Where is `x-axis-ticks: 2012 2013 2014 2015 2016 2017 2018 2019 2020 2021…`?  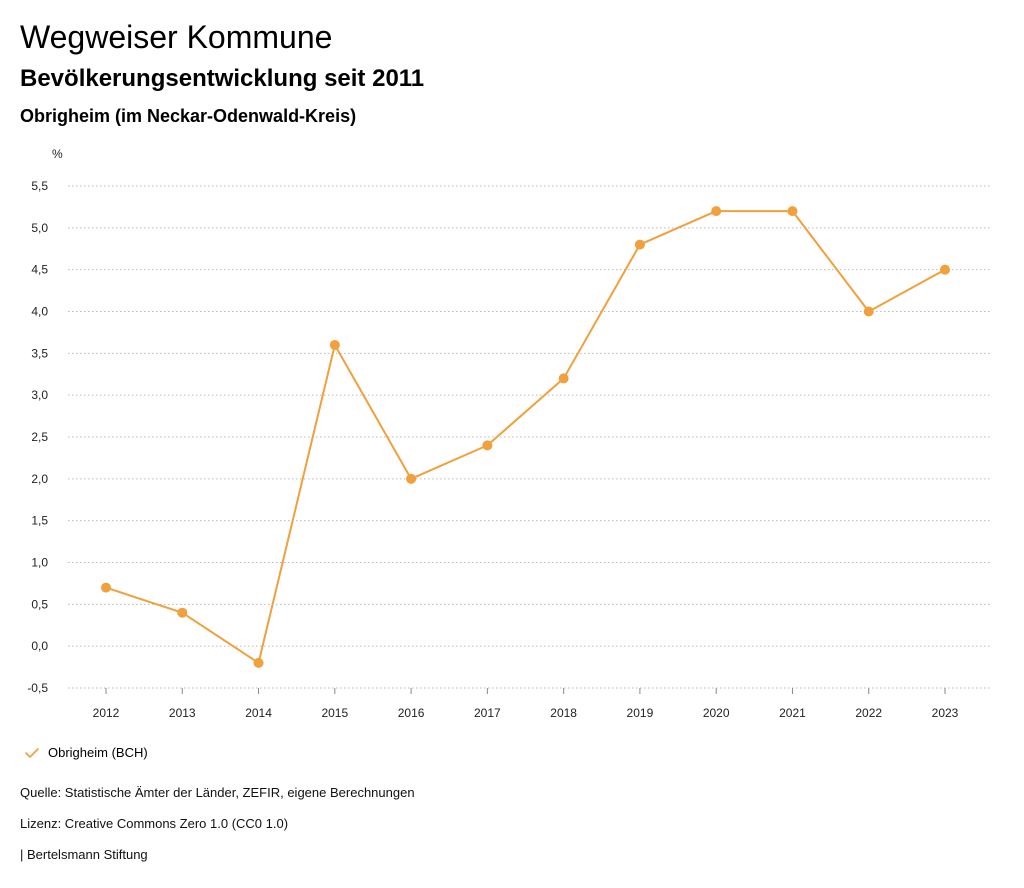 x-axis-ticks: 2012 2013 2014 2015 2016 2017 2018 2019 2020 2021… is located at coordinates (526, 704).